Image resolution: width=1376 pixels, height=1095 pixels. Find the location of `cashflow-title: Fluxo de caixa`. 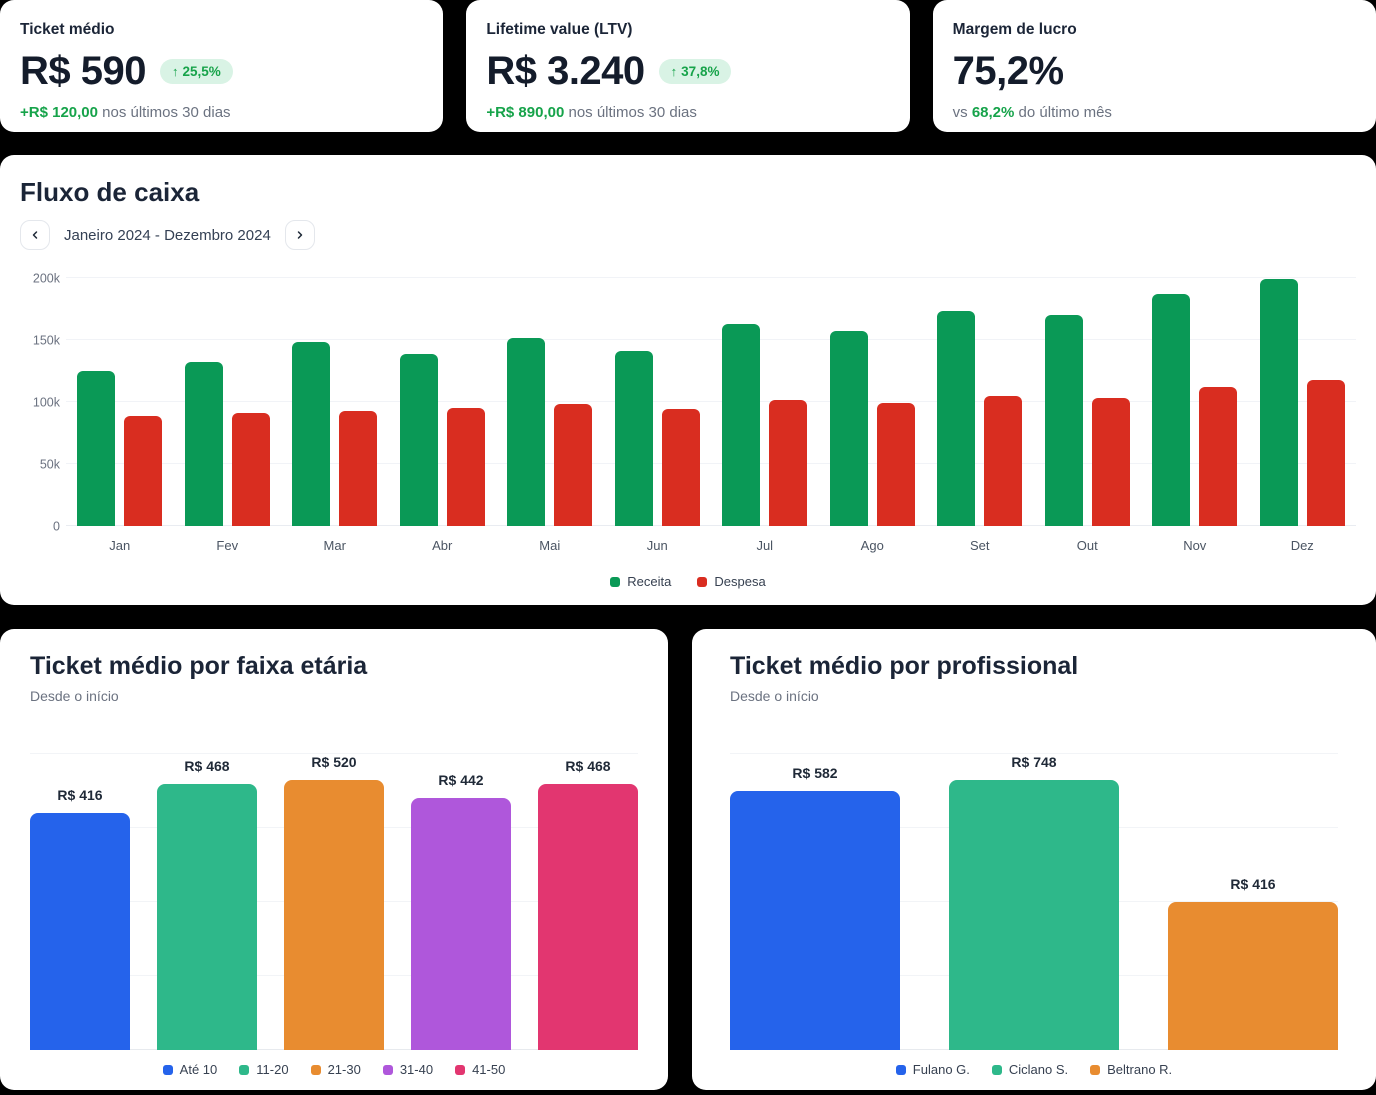

cashflow-title: Fluxo de caixa is located at coordinates (110, 192).